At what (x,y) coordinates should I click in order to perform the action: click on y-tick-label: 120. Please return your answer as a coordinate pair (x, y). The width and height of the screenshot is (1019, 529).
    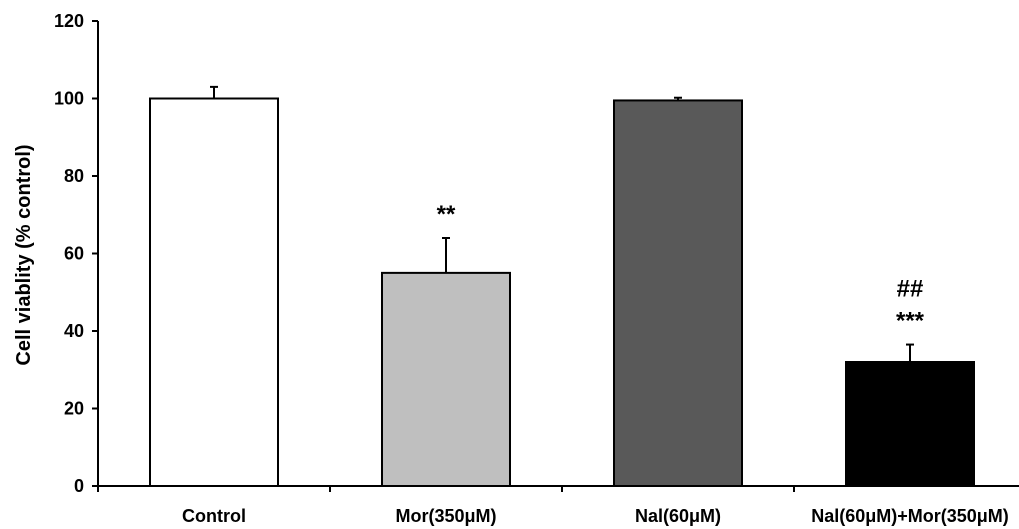
    Looking at the image, I should click on (69, 21).